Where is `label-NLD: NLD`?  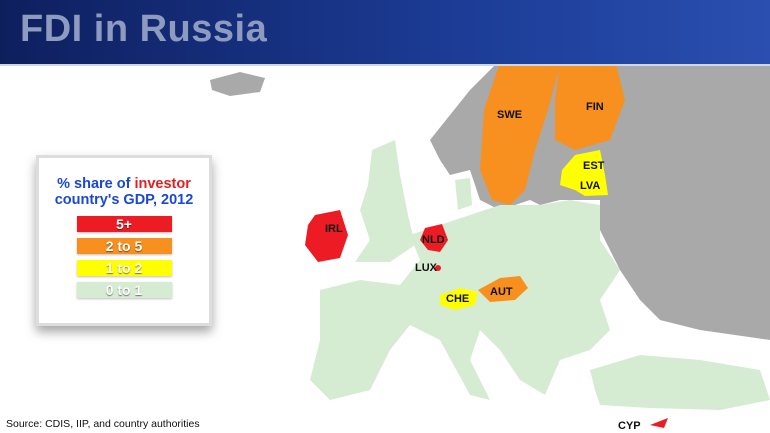 label-NLD: NLD is located at coordinates (433, 240).